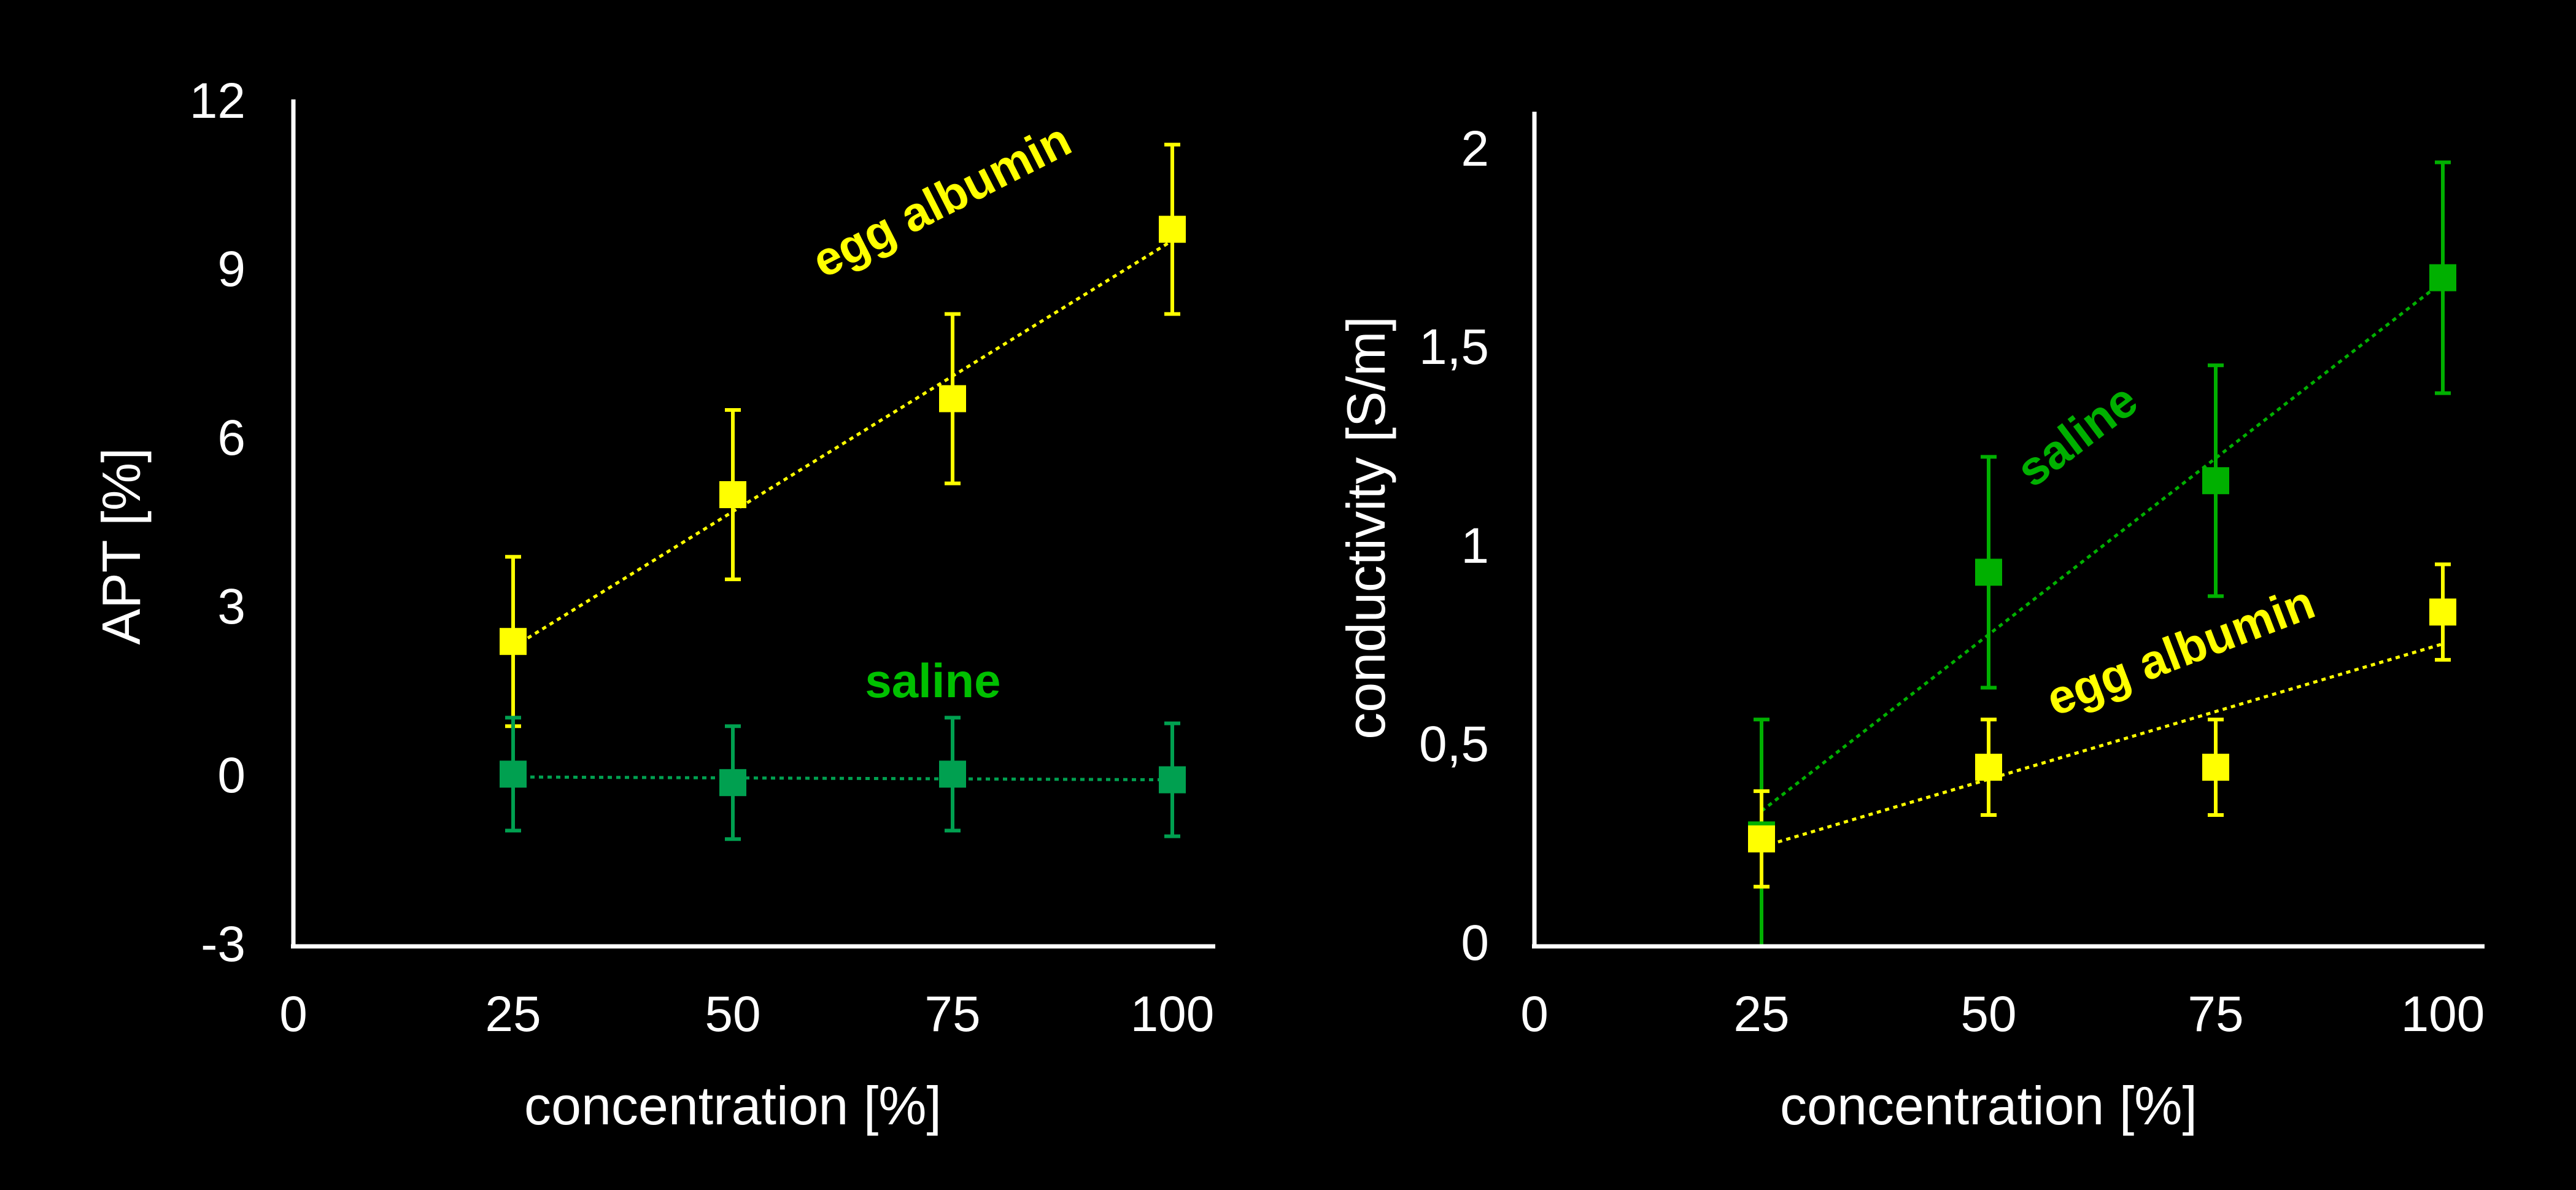 The height and width of the screenshot is (1190, 2576). What do you see at coordinates (2102, 745) in the screenshot?
I see `conductivity-egg-albumin-trendline` at bounding box center [2102, 745].